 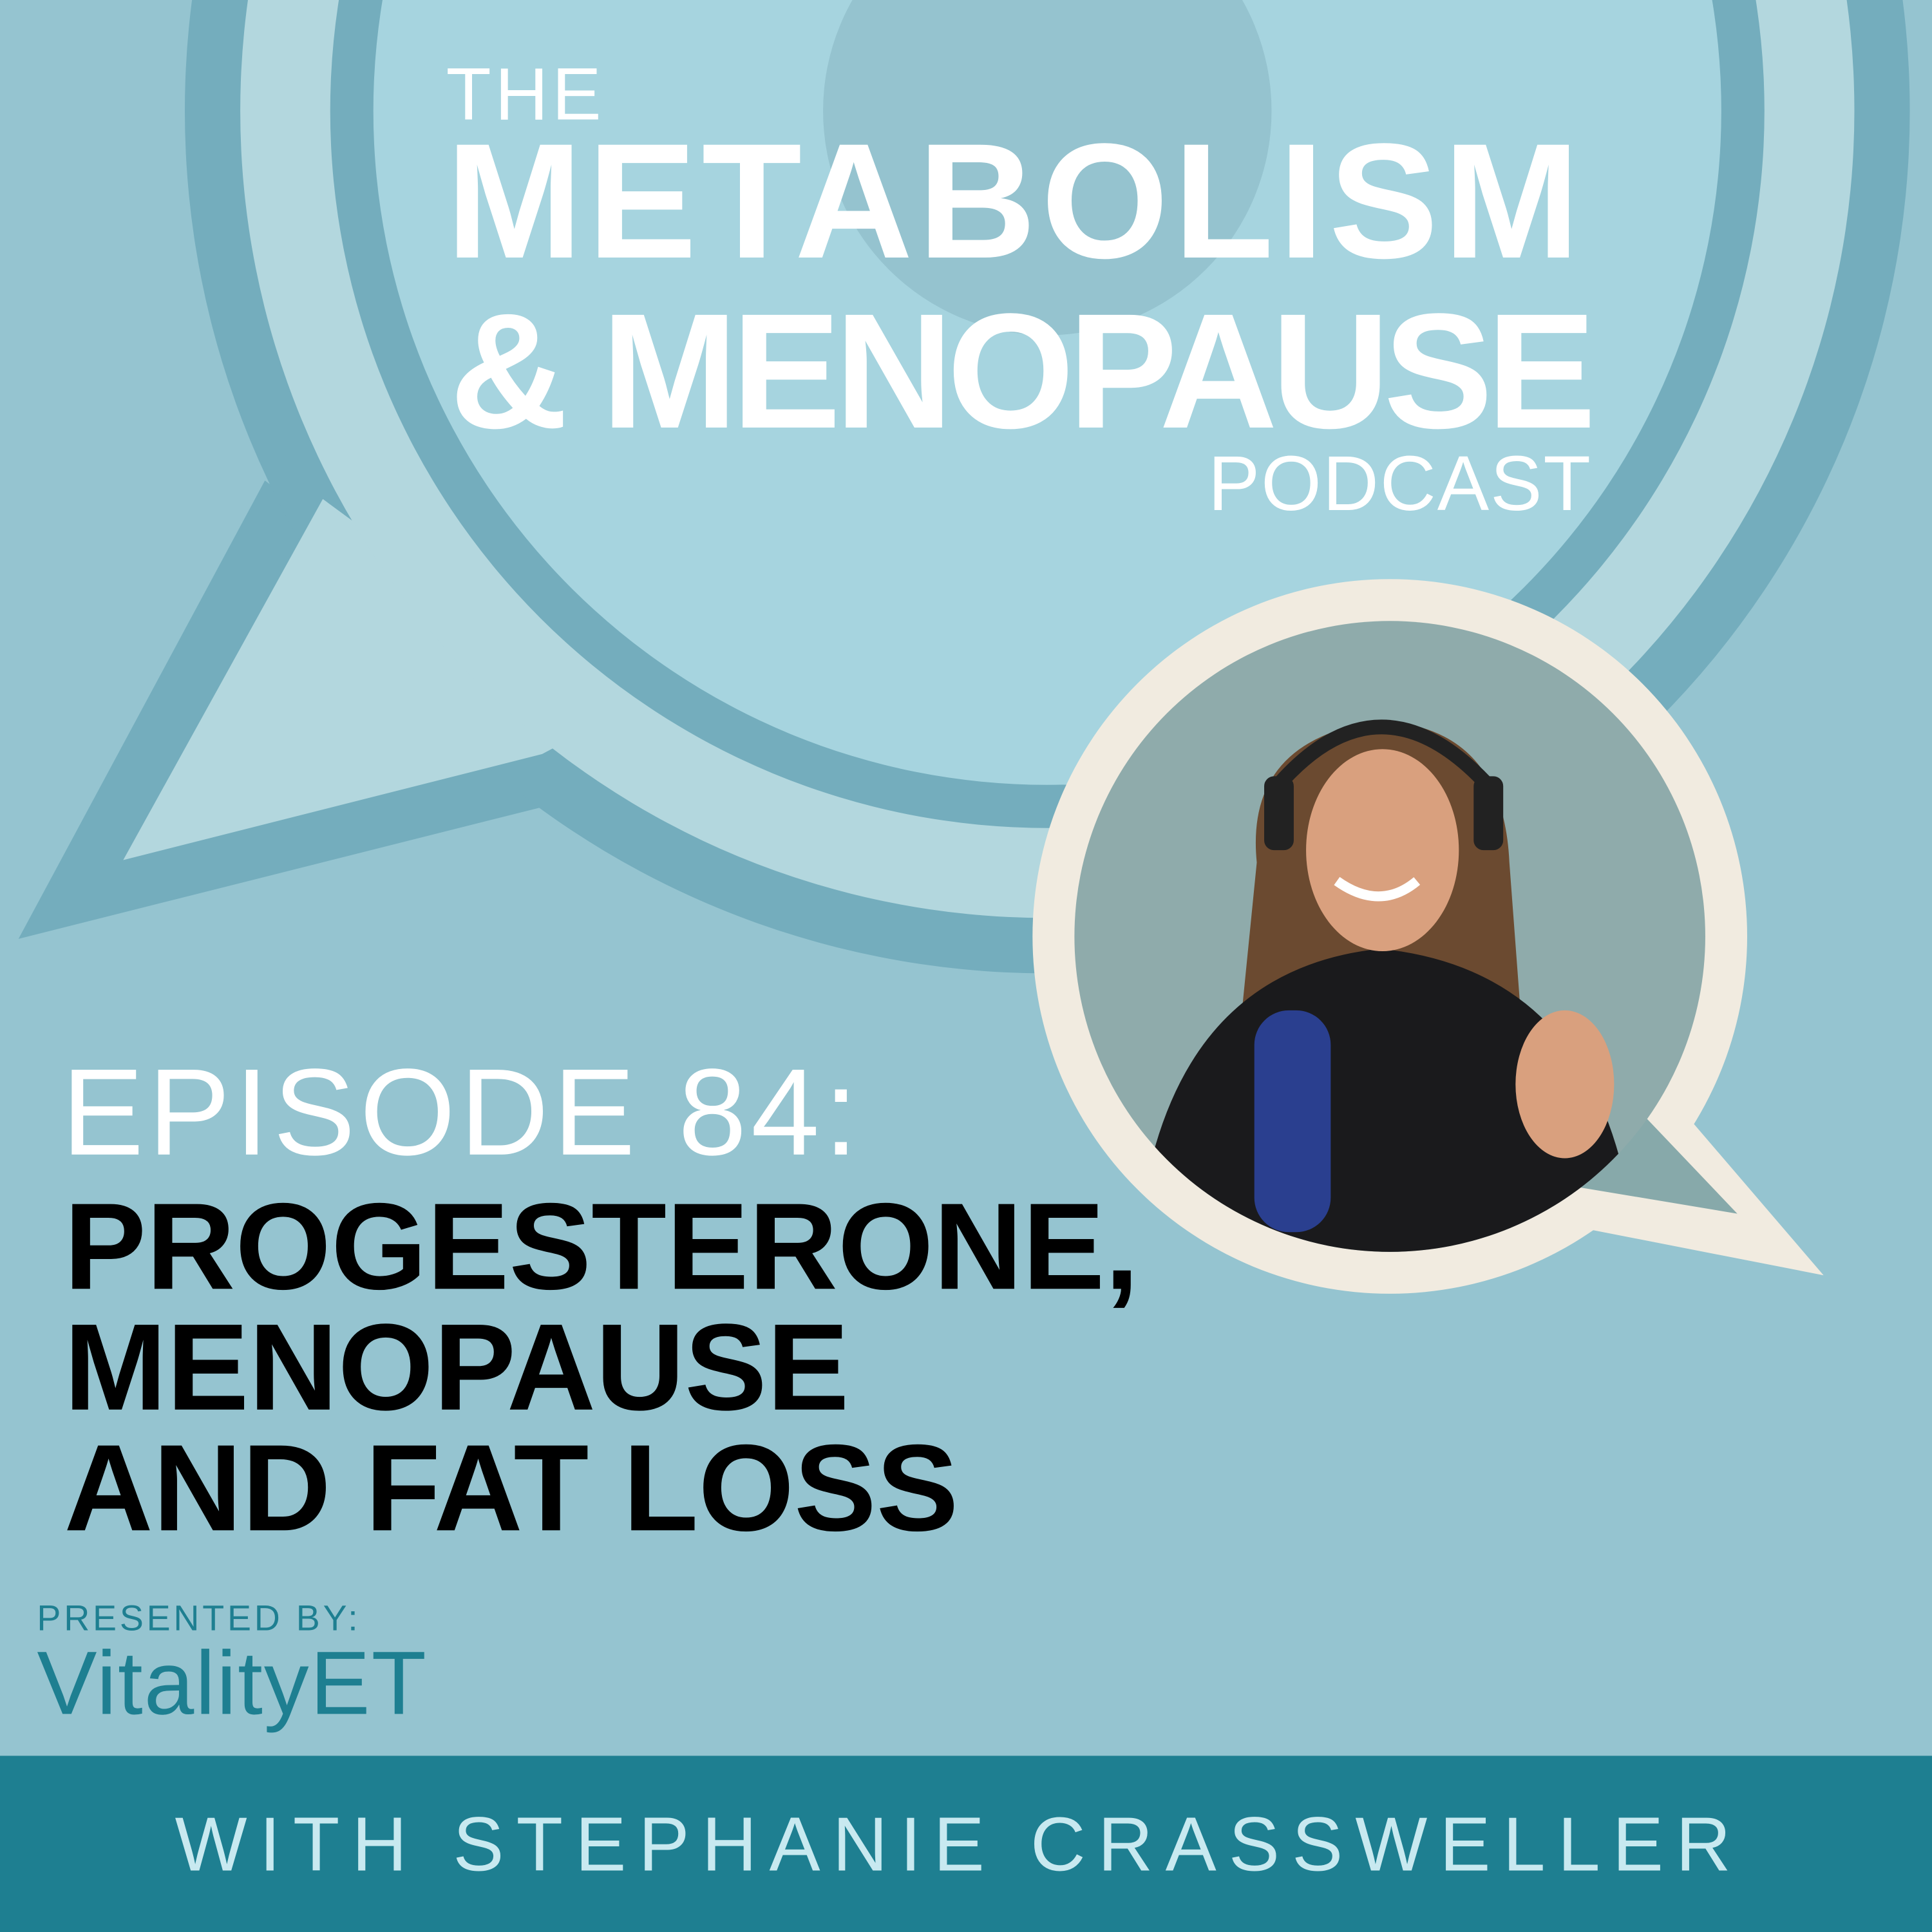 What do you see at coordinates (457, 1368) in the screenshot?
I see `episode-title-line-2: MENOPAUSE` at bounding box center [457, 1368].